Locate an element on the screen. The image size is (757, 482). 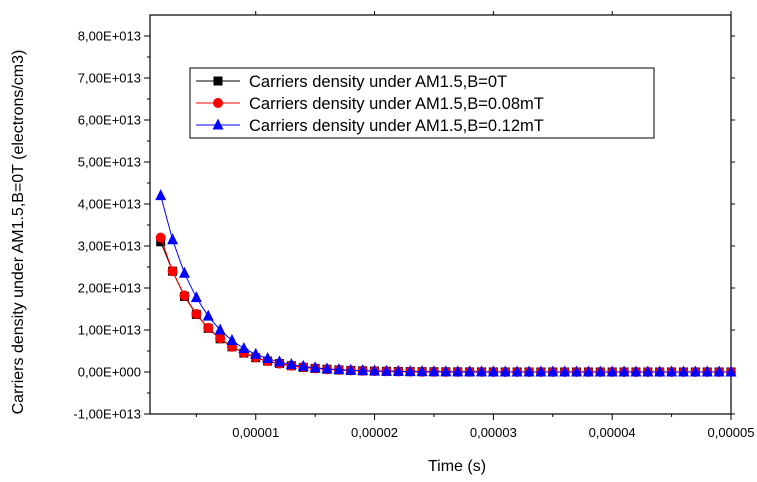
legend-item: Carriers density under AM1.5,B=0.12mT is located at coordinates (370, 126).